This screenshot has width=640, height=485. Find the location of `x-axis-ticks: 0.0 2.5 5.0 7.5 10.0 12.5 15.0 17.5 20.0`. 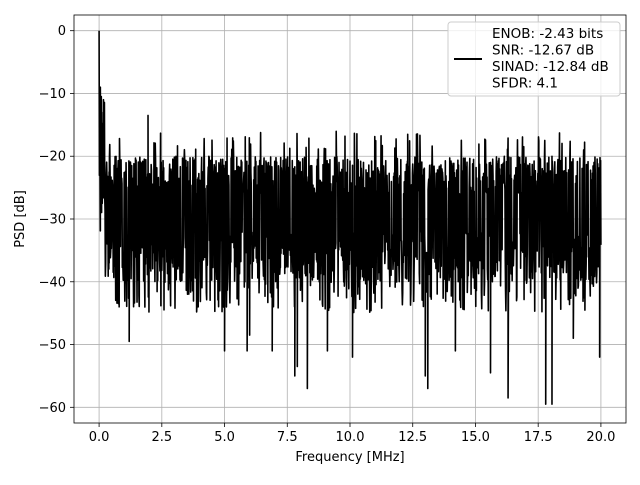

x-axis-ticks: 0.0 2.5 5.0 7.5 10.0 12.5 15.0 17.5 20.0 is located at coordinates (352, 434).